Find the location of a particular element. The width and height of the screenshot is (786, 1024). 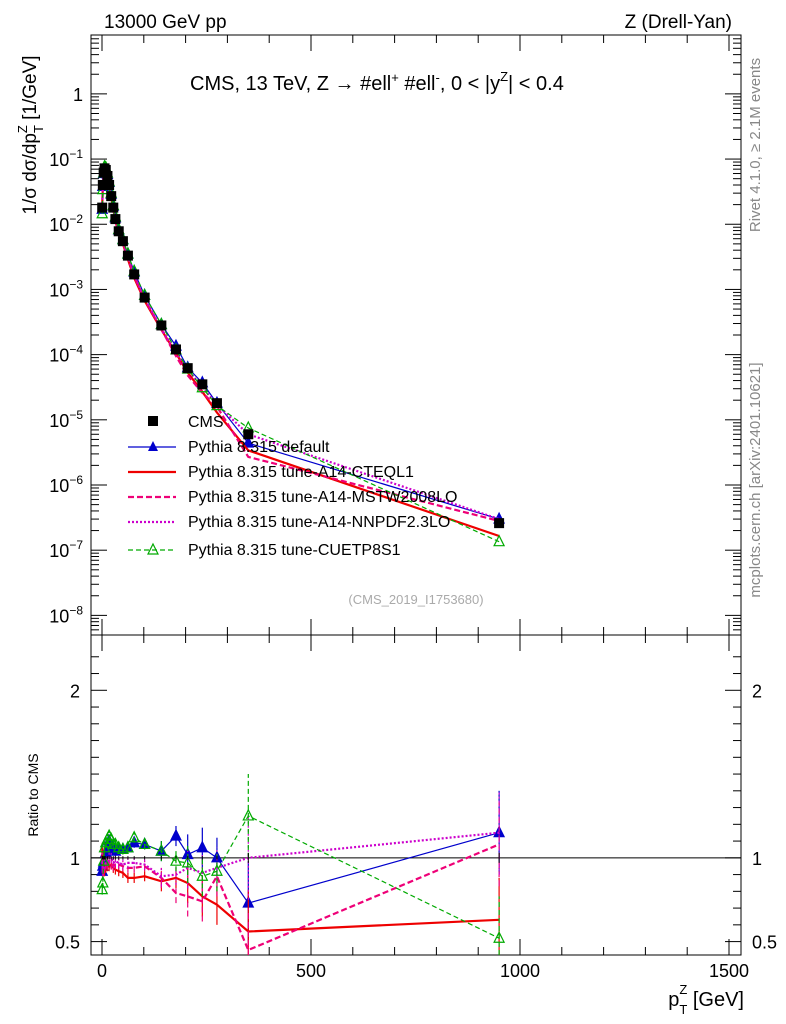

legend-label-a14-cteql1: Pythia 8.315 tune-A14-CTEQL1 is located at coordinates (301, 472).